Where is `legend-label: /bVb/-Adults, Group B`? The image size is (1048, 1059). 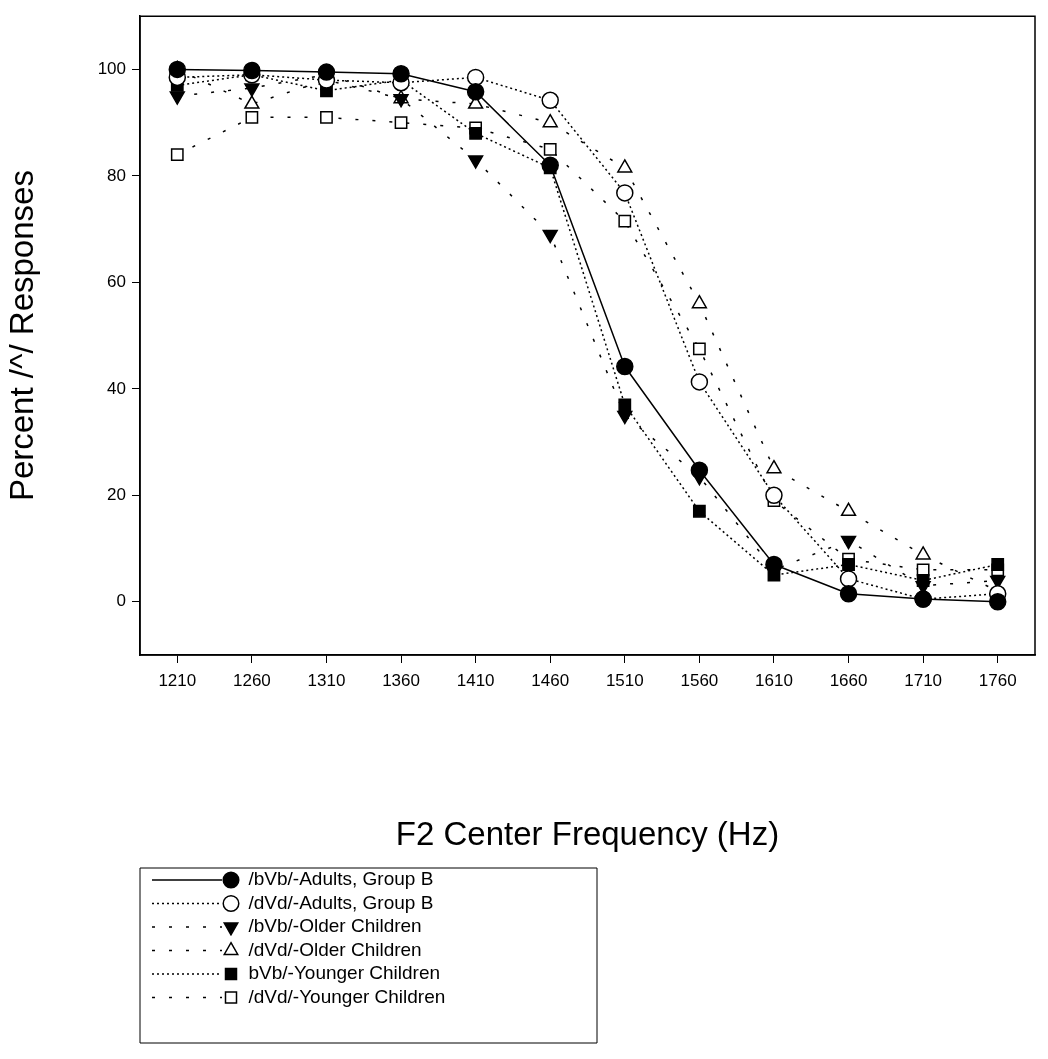
legend-label: /bVb/-Adults, Group B is located at coordinates (341, 879).